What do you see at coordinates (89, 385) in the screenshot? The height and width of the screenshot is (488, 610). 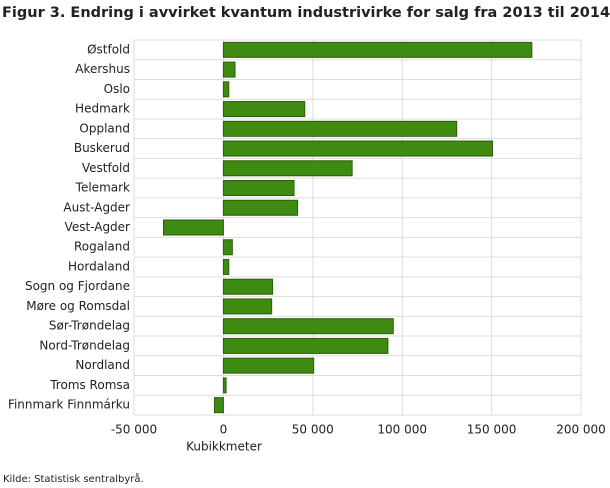 I see `y-tick-label: Troms Romsa` at bounding box center [89, 385].